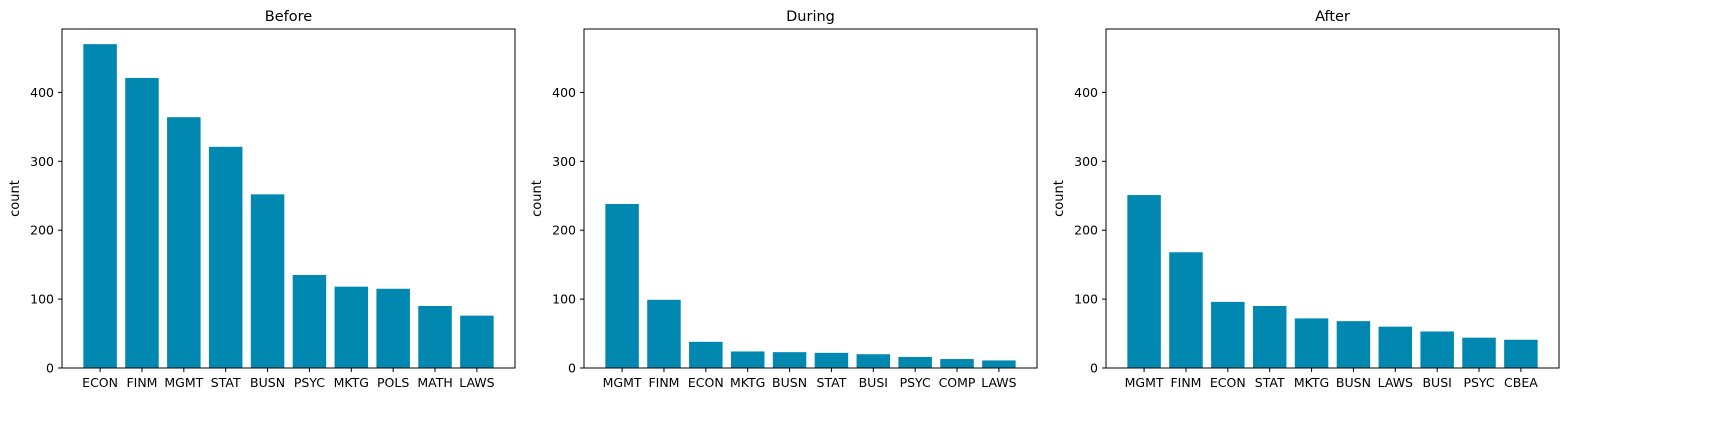 The image size is (1713, 435). Describe the element at coordinates (1521, 382) in the screenshot. I see `x-tick-label: CBEA` at that location.